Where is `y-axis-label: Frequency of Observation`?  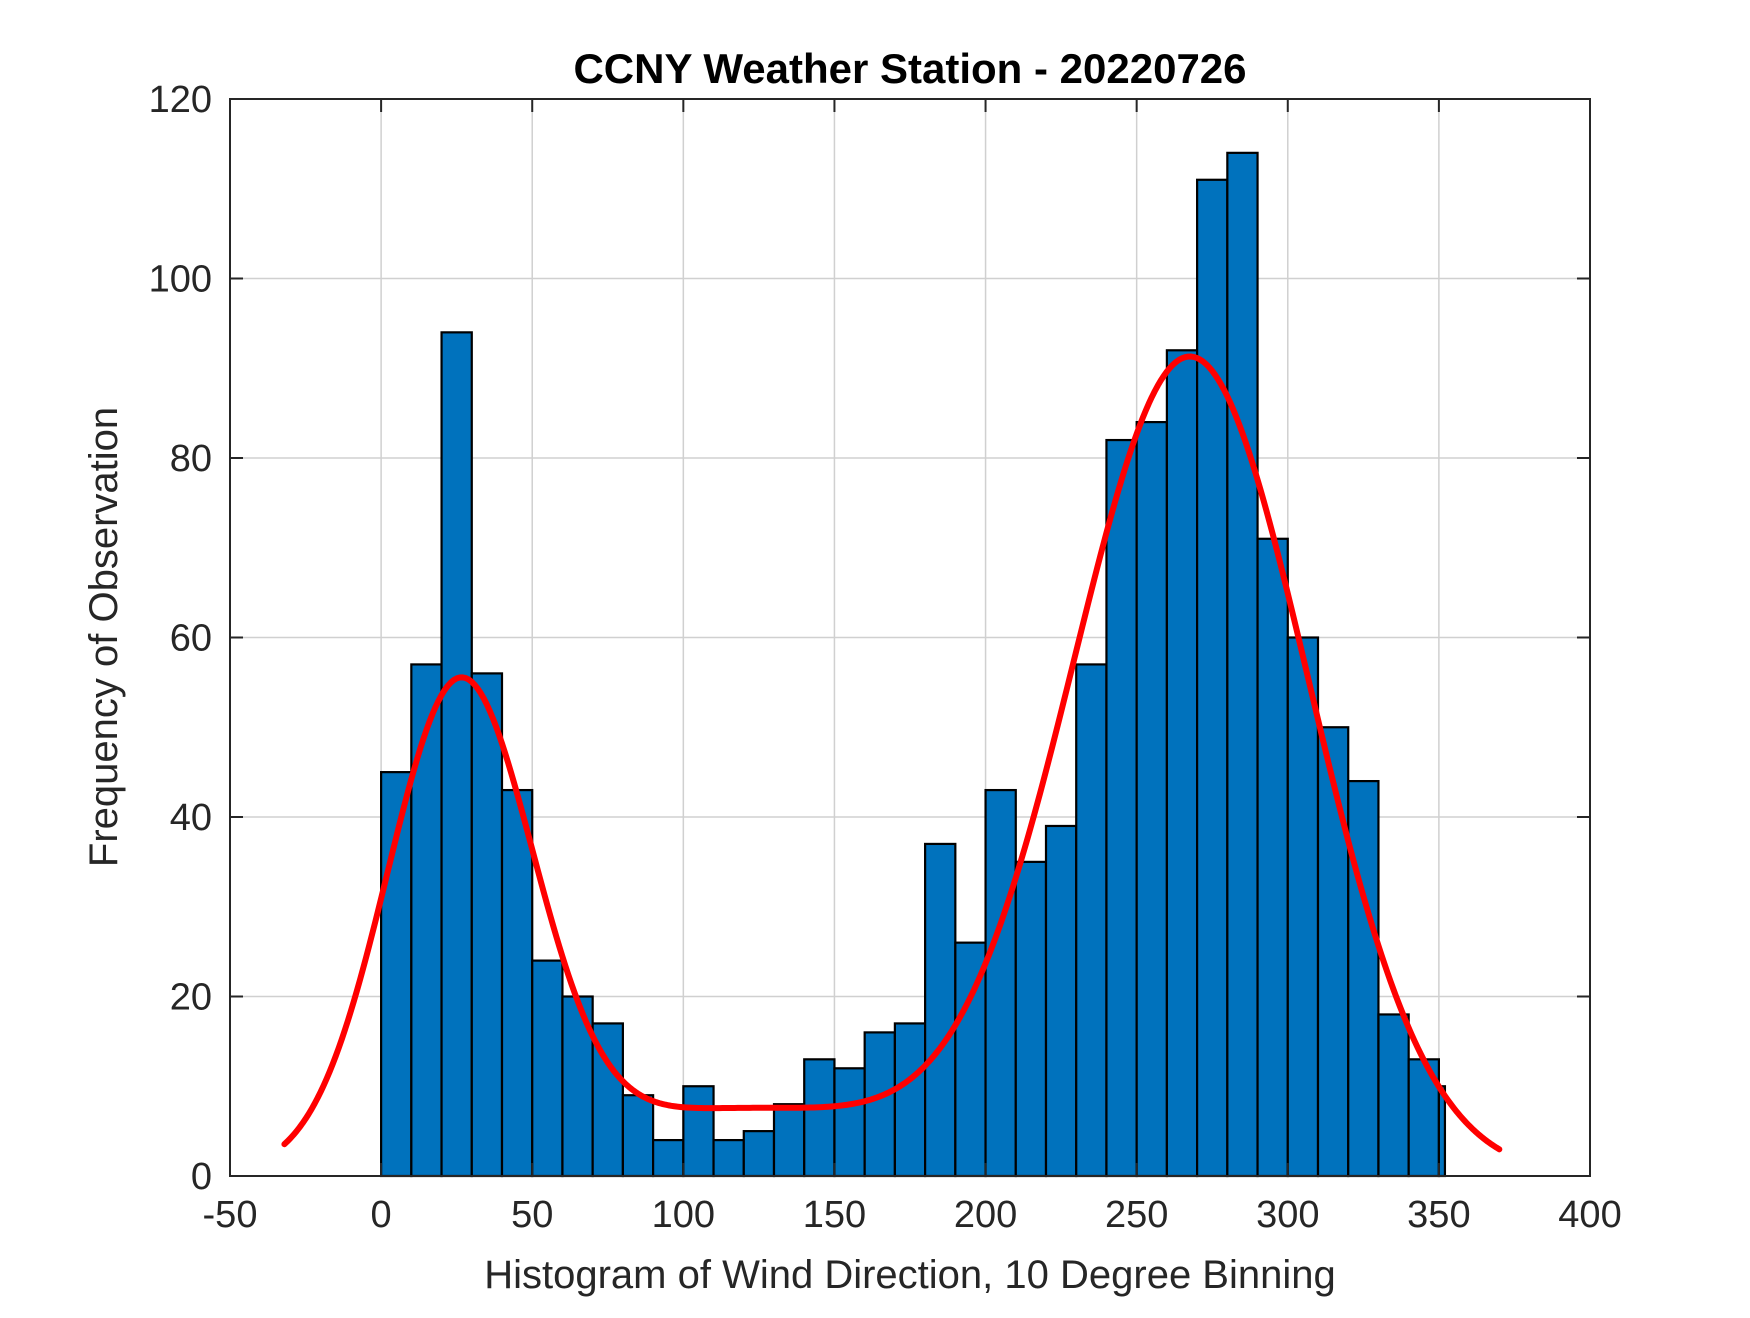 y-axis-label: Frequency of Observation is located at coordinates (104, 637).